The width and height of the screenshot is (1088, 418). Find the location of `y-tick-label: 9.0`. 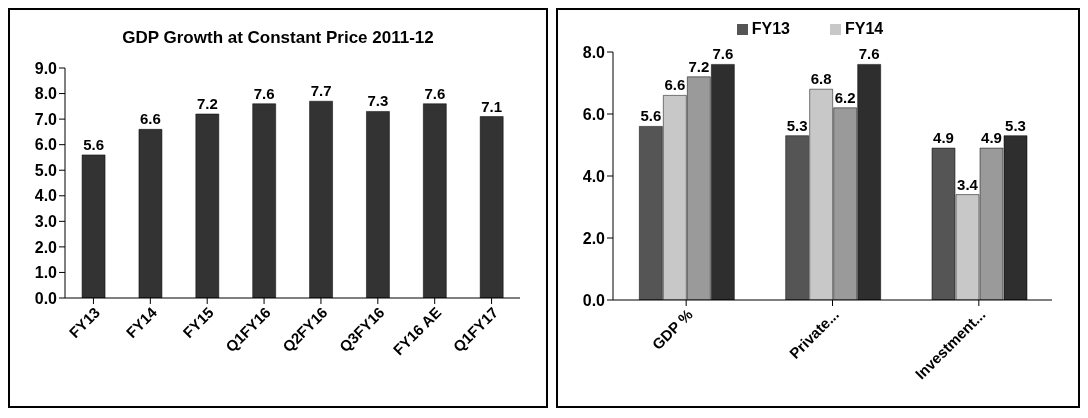

y-tick-label: 9.0 is located at coordinates (46, 68).